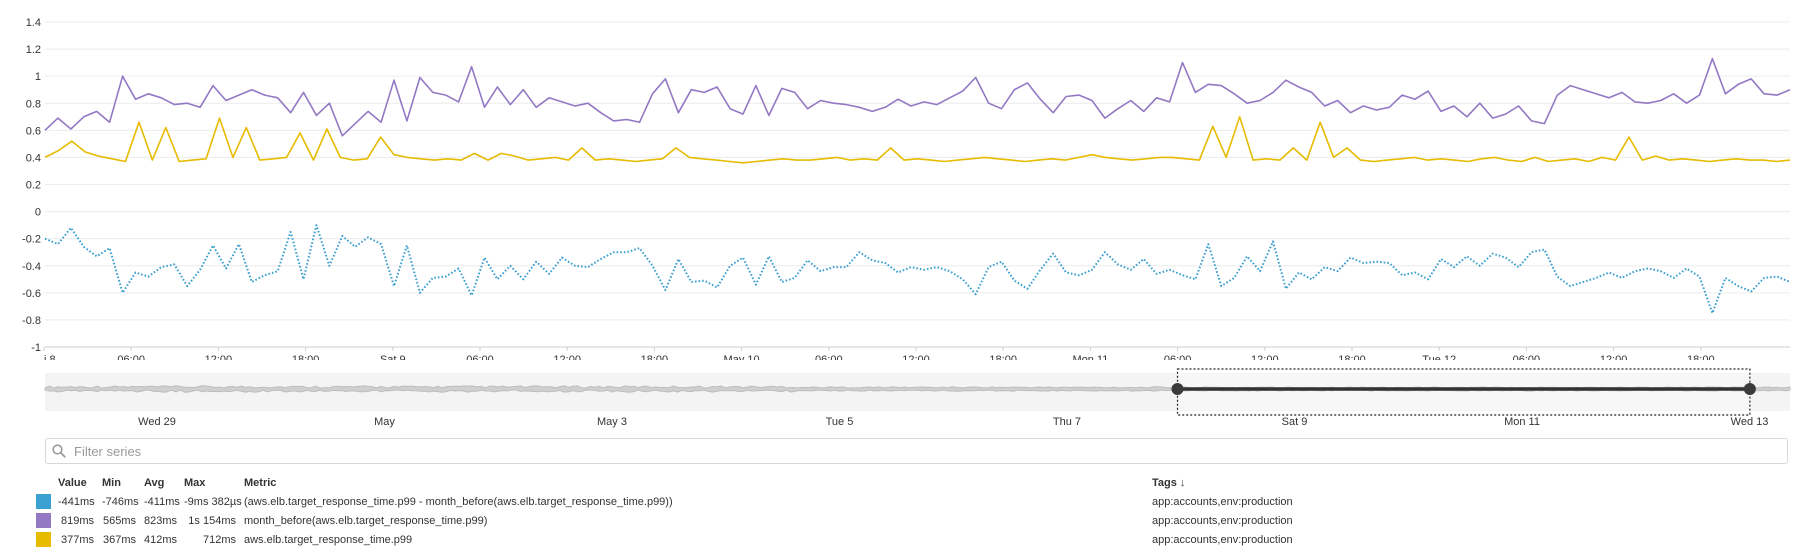 The height and width of the screenshot is (555, 1800). Describe the element at coordinates (33, 158) in the screenshot. I see `y-tick-label: 0.4` at that location.